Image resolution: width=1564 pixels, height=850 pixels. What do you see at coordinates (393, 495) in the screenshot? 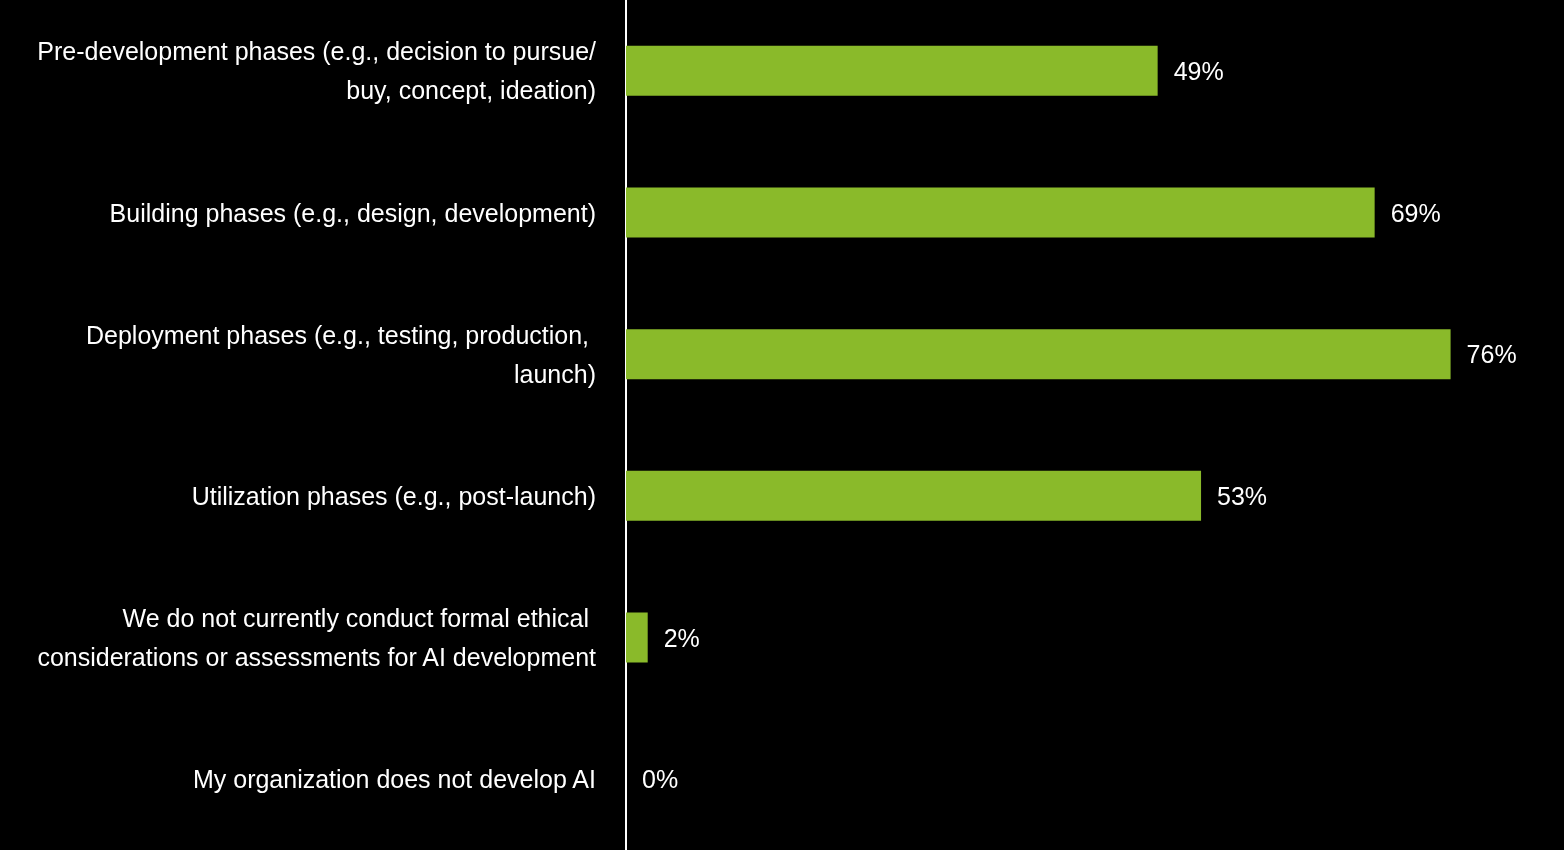
I see `y-tick-label: Utilization phases (e.g., post-launch)` at bounding box center [393, 495].